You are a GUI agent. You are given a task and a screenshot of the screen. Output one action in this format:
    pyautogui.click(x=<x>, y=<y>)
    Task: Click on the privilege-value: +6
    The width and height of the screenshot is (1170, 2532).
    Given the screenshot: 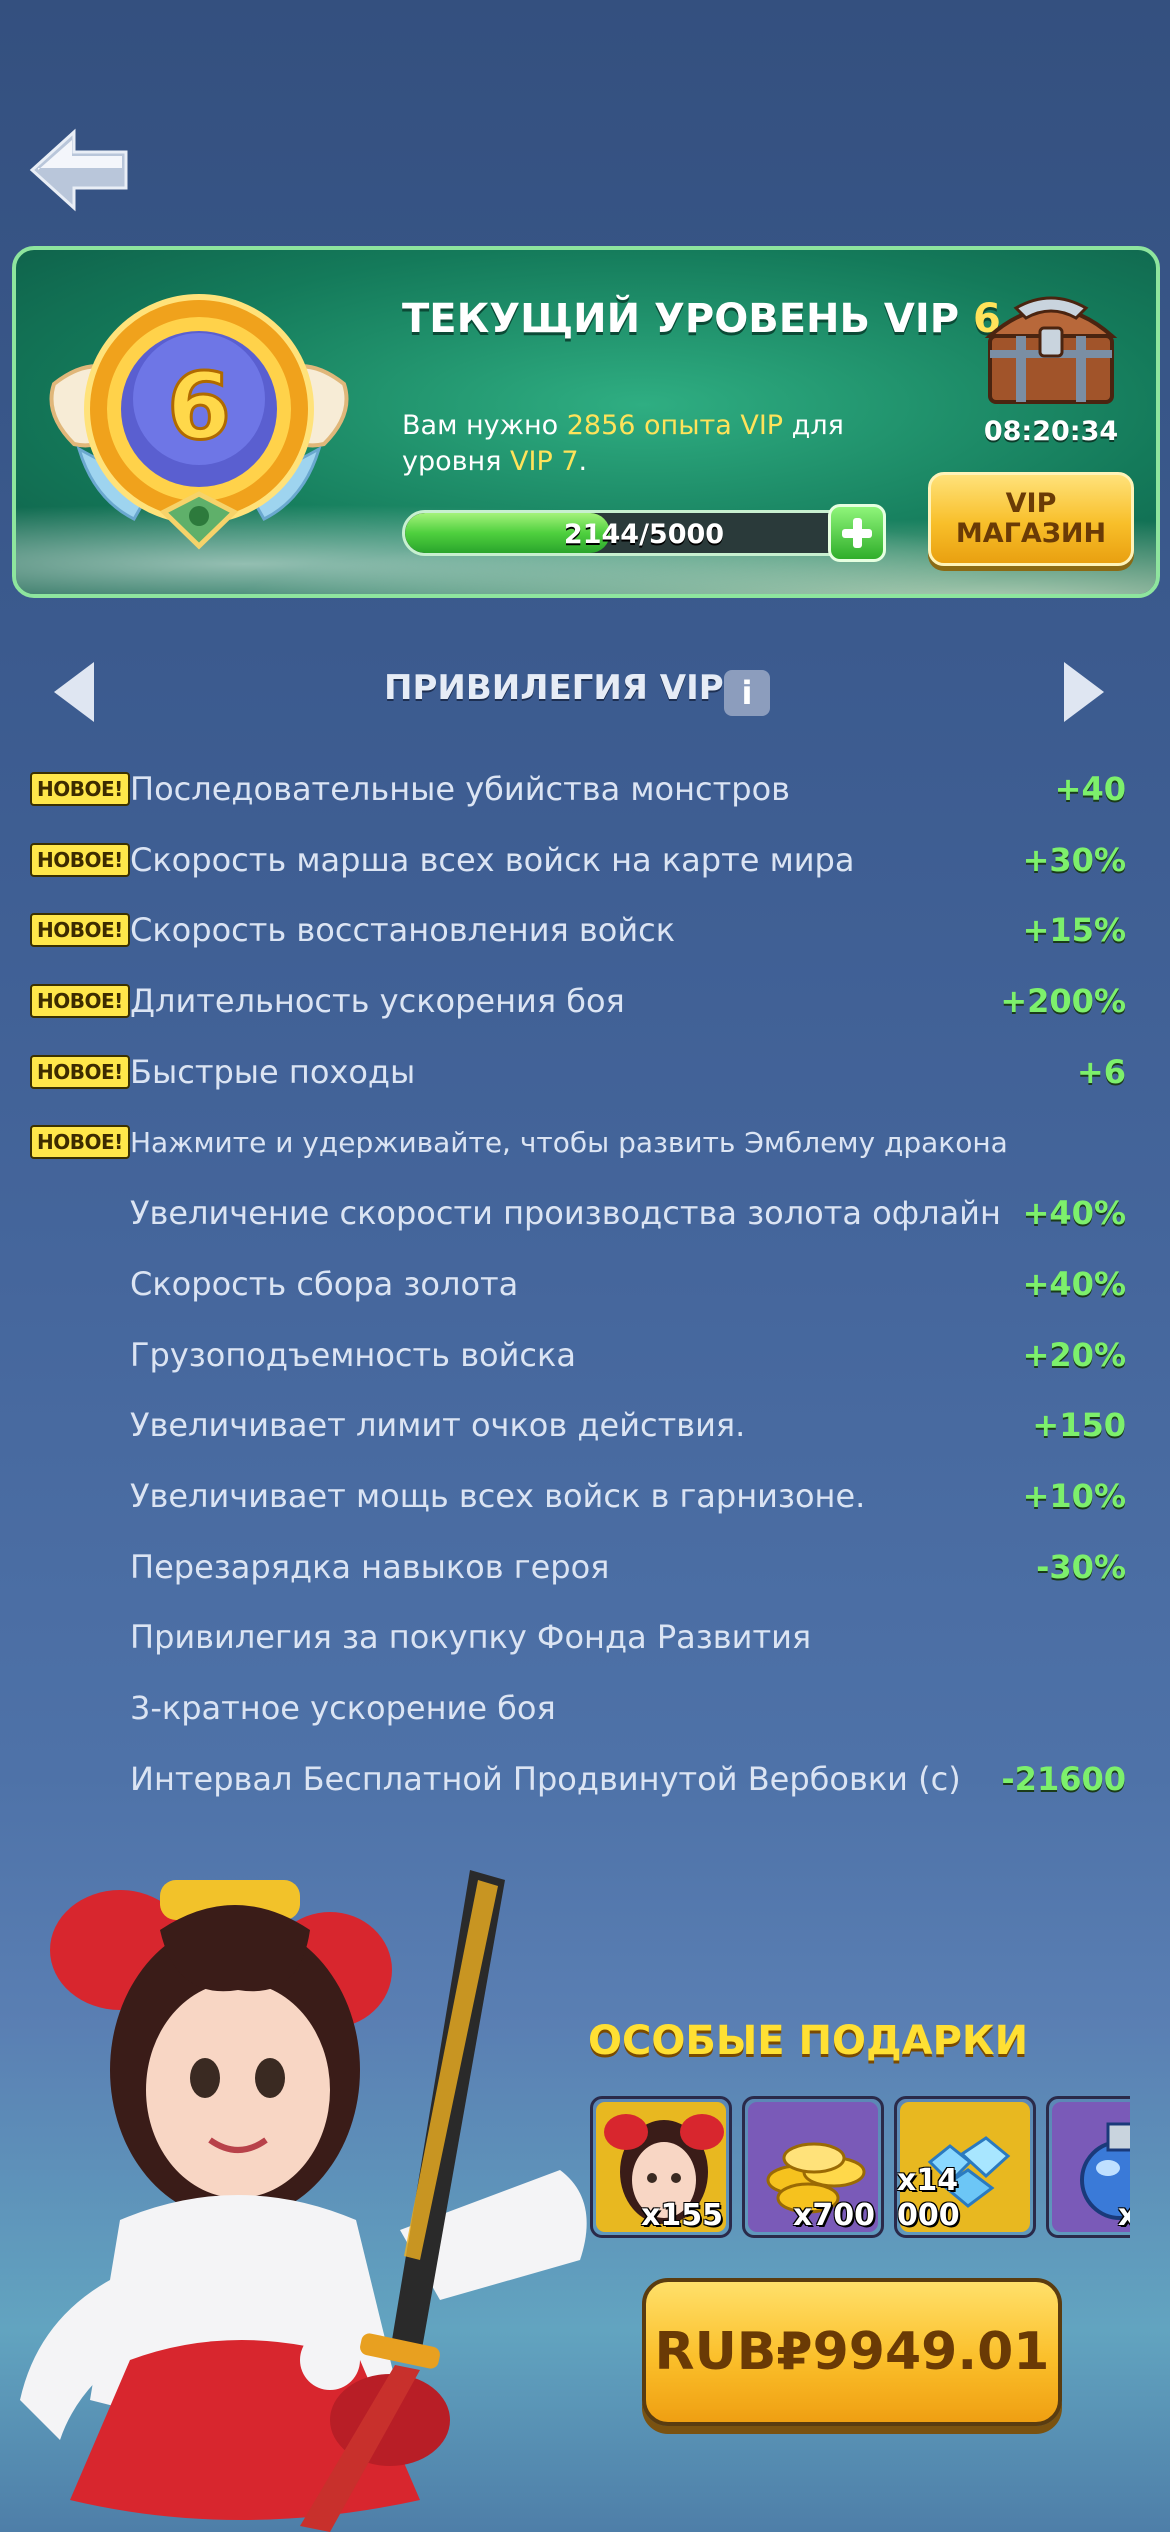 What is the action you would take?
    pyautogui.click(x=1101, y=1071)
    